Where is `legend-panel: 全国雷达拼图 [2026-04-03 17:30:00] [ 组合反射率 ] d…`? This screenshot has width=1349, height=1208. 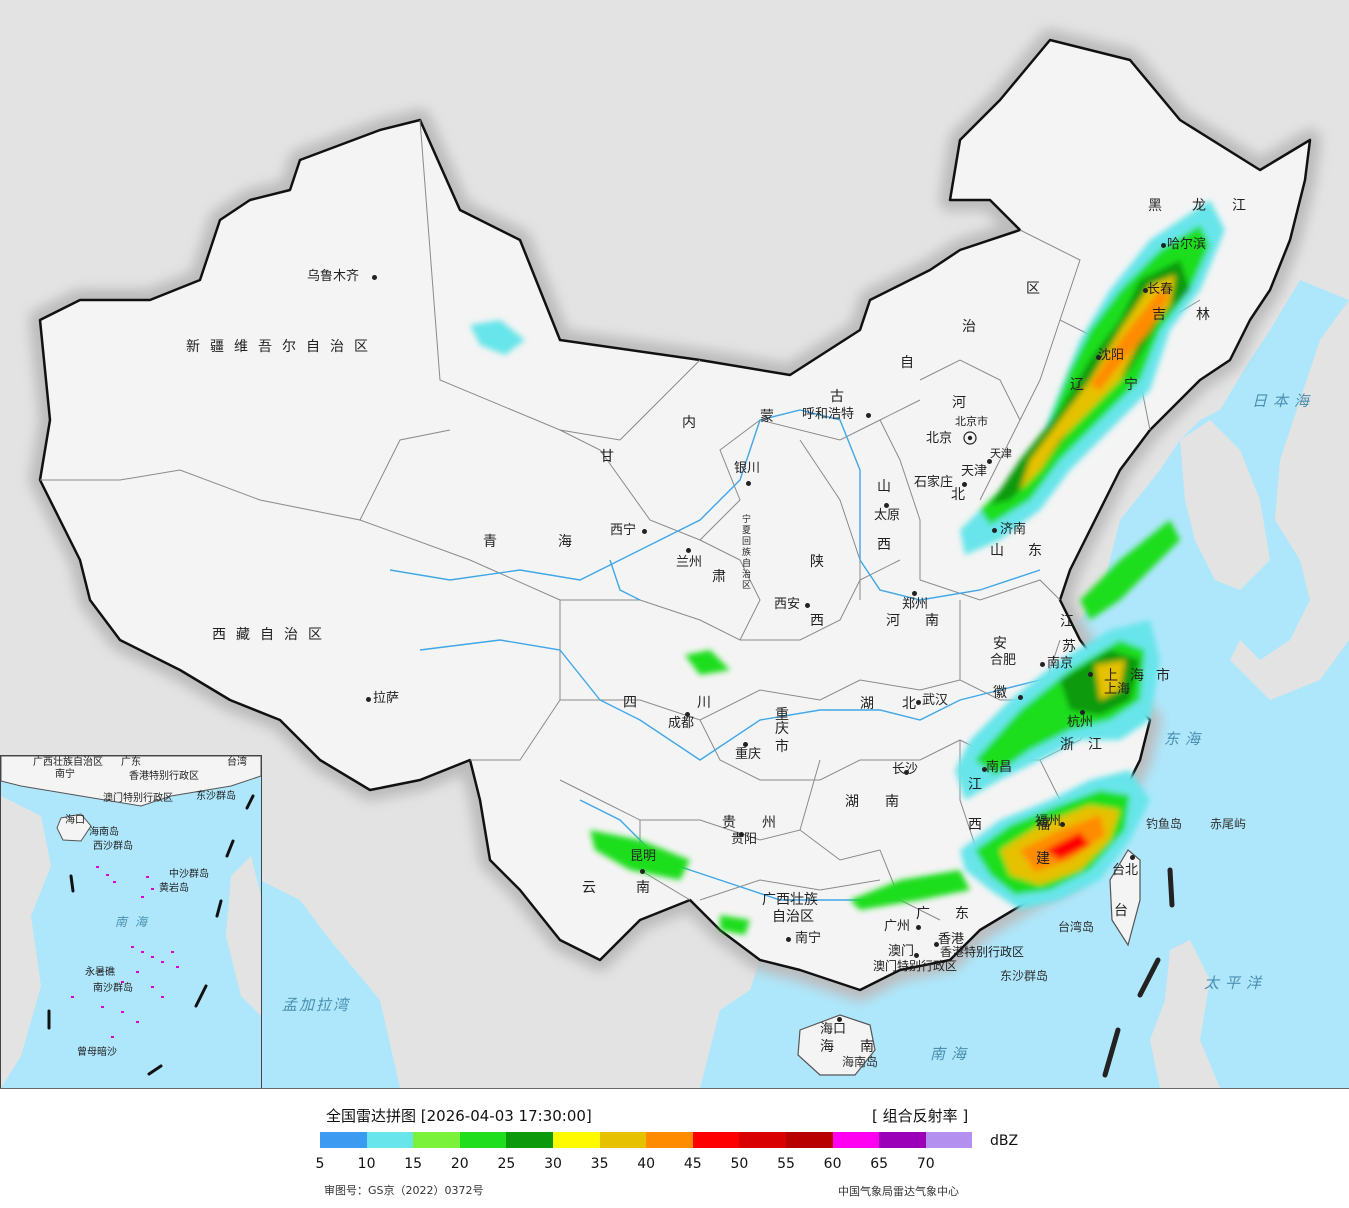
legend-panel: 全国雷达拼图 [2026-04-03 17:30:00] [ 组合反射率 ] d… is located at coordinates (674, 1148).